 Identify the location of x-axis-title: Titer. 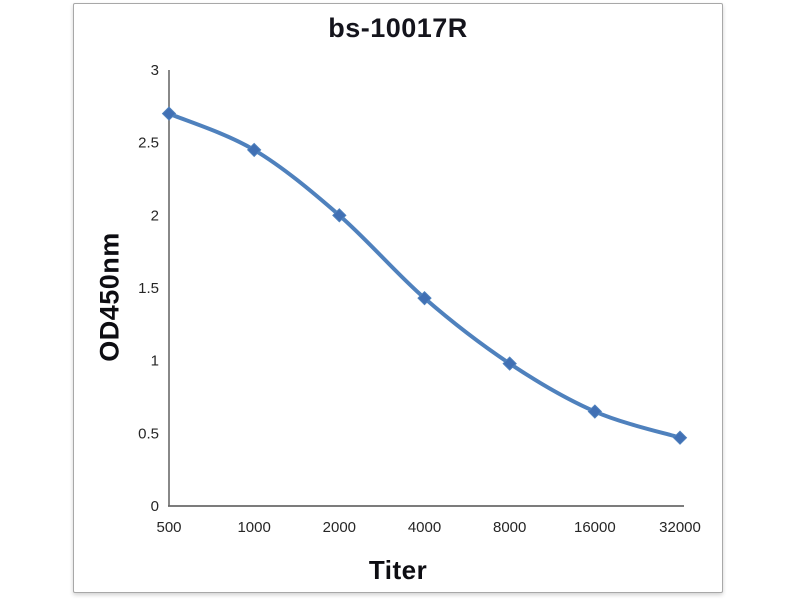
(398, 570).